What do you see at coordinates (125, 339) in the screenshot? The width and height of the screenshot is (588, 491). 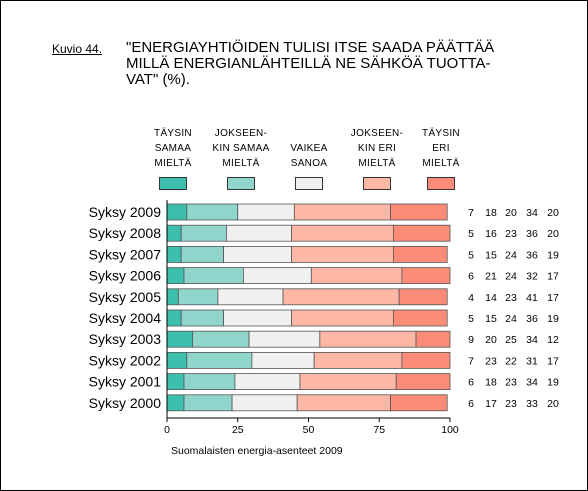 I see `category-label: Syksy 2003` at bounding box center [125, 339].